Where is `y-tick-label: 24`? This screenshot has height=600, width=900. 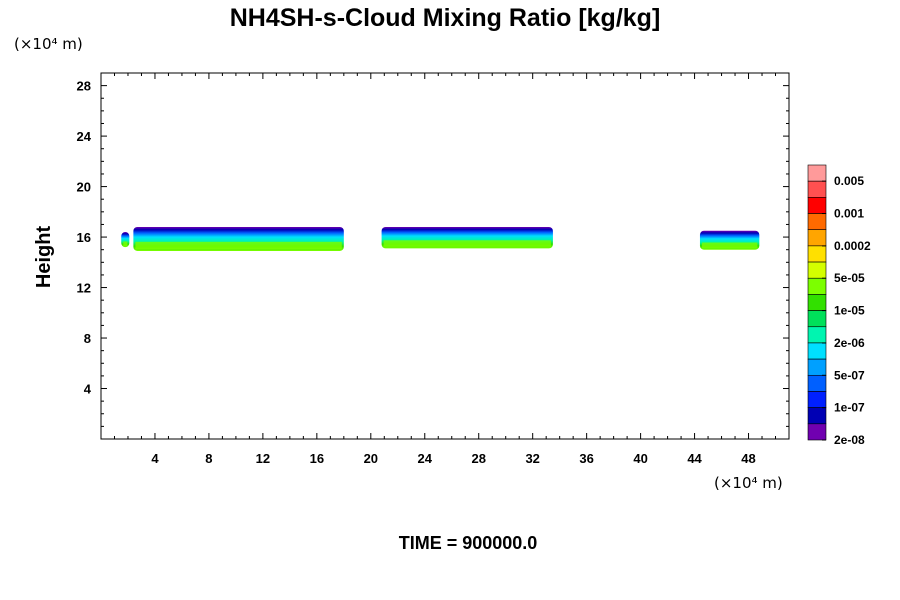 y-tick-label: 24 is located at coordinates (84, 136).